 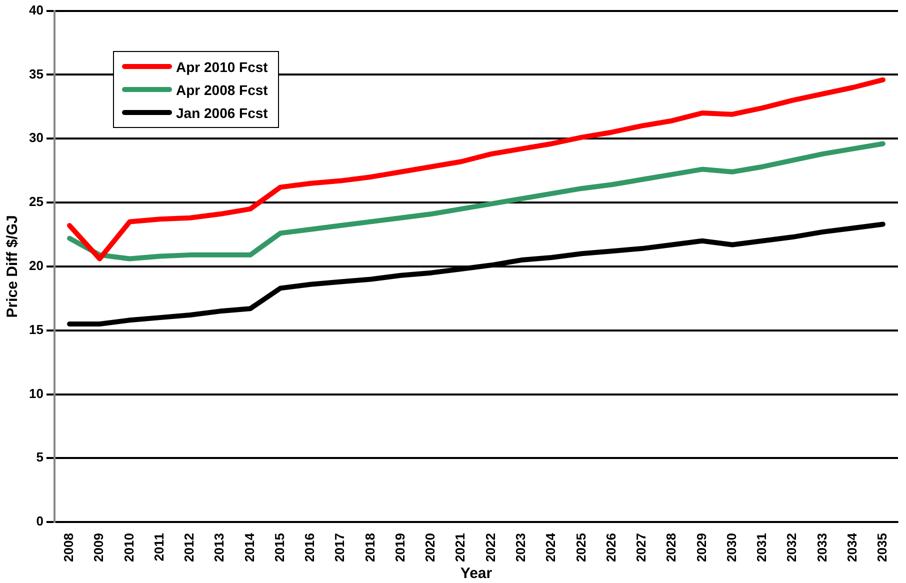 What do you see at coordinates (520, 547) in the screenshot?
I see `x-tick-label: 2023` at bounding box center [520, 547].